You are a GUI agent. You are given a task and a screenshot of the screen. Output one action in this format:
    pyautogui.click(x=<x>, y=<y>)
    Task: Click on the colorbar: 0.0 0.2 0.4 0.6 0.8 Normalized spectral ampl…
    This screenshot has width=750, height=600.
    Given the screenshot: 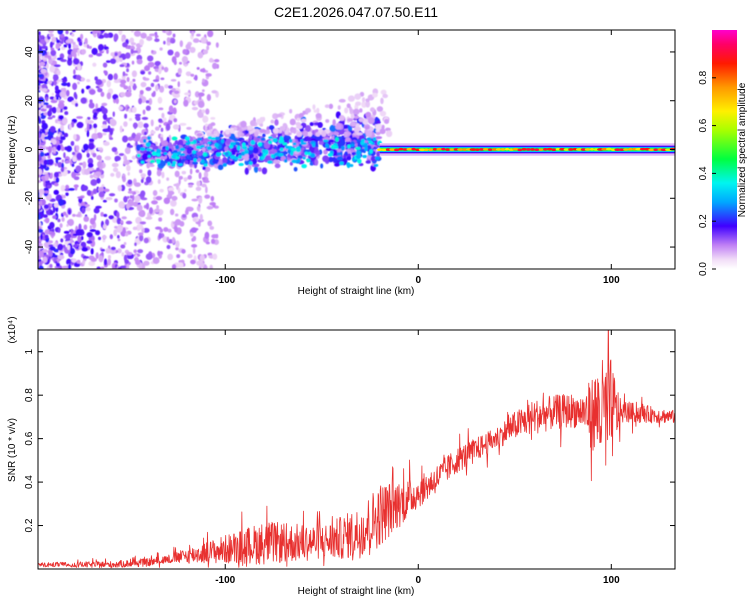 What is the action you would take?
    pyautogui.click(x=723, y=153)
    